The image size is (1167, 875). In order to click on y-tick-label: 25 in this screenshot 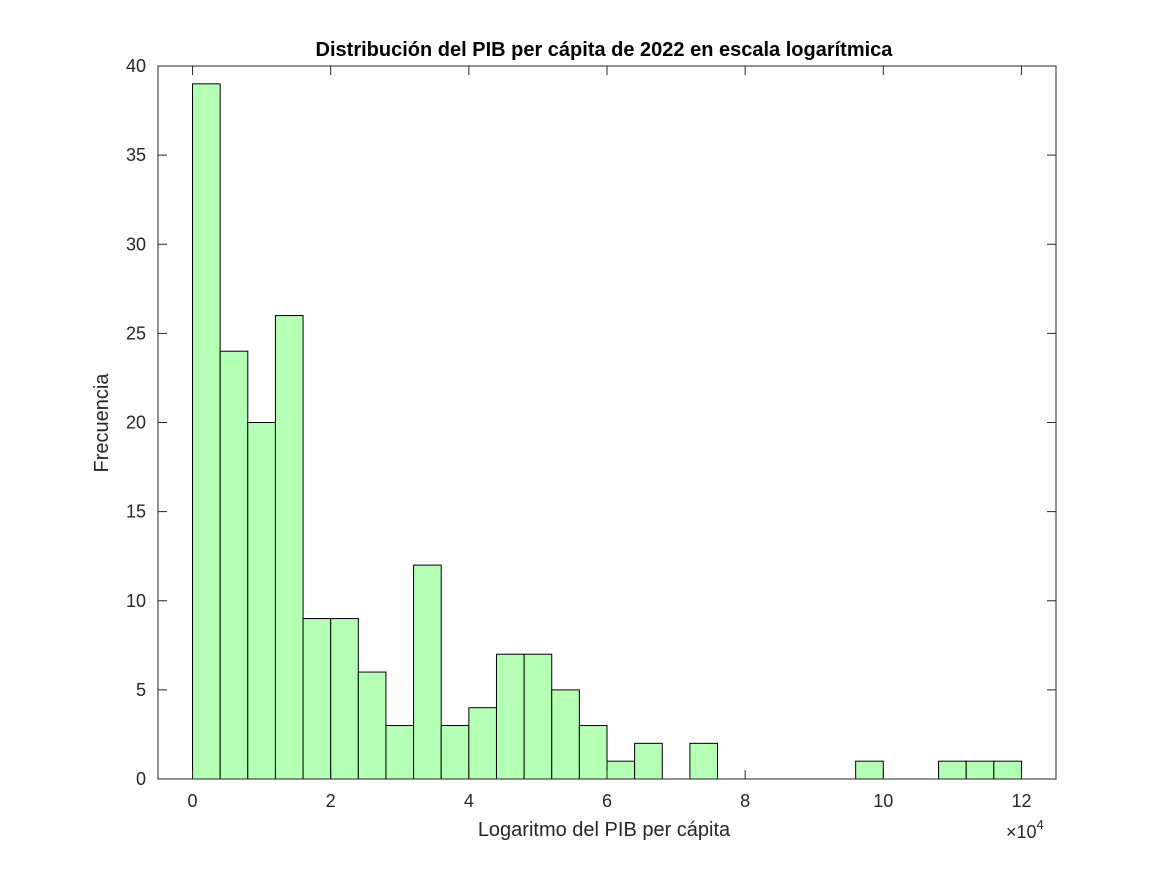, I will do `click(136, 333)`.